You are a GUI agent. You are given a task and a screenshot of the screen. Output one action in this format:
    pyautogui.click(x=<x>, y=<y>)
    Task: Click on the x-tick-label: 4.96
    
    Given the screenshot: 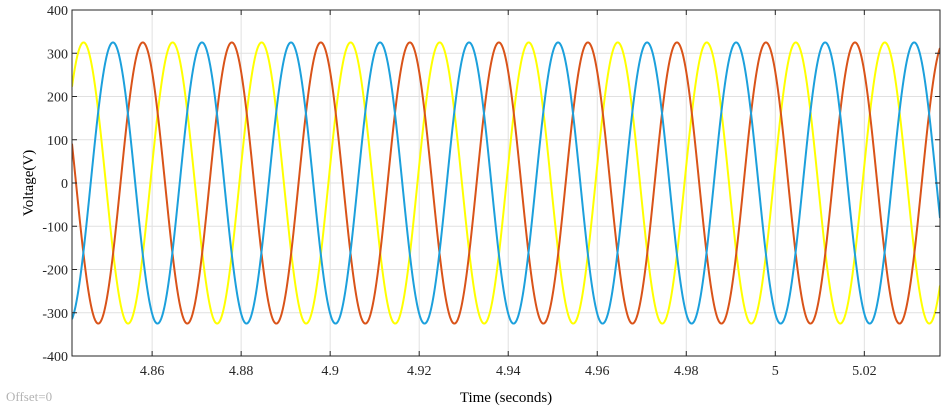 What is the action you would take?
    pyautogui.click(x=597, y=371)
    